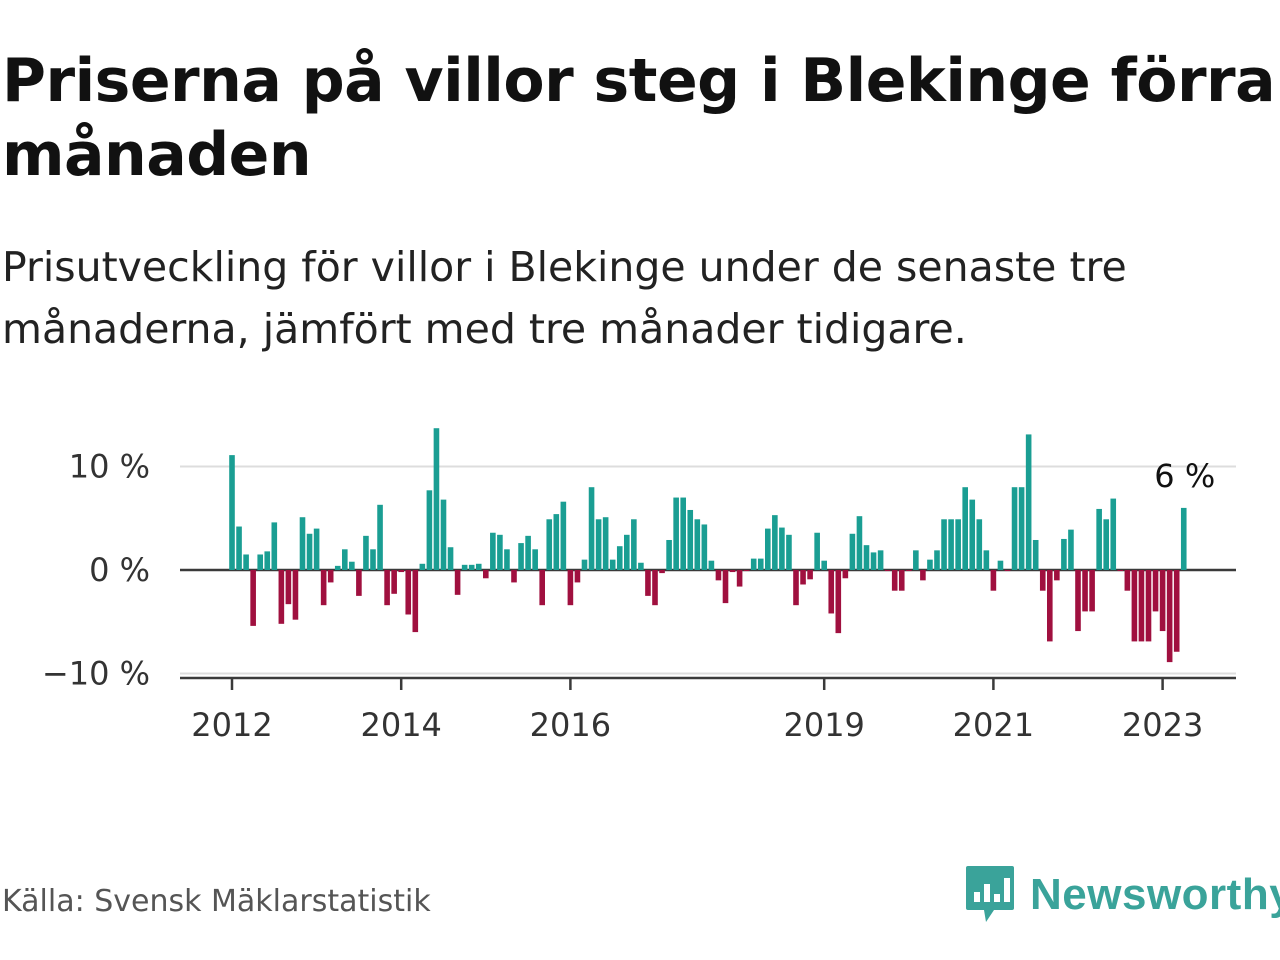 The height and width of the screenshot is (960, 1280). I want to click on x-tick-label: 2012, so click(231, 725).